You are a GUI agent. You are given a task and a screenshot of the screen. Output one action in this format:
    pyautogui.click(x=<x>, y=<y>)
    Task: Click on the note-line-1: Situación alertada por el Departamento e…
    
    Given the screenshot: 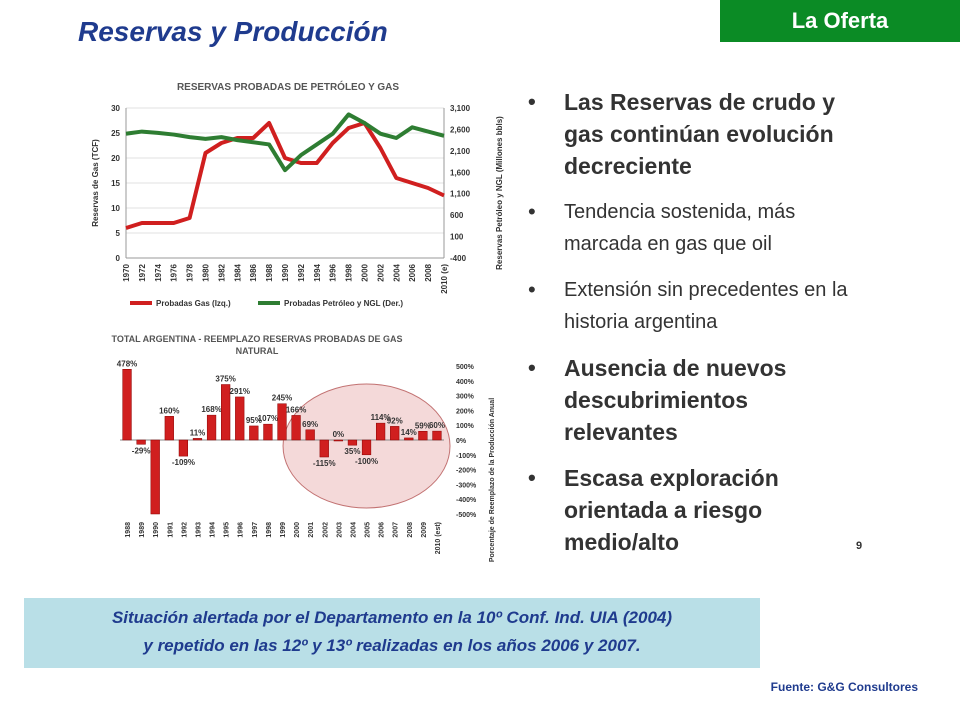 What is the action you would take?
    pyautogui.click(x=392, y=617)
    